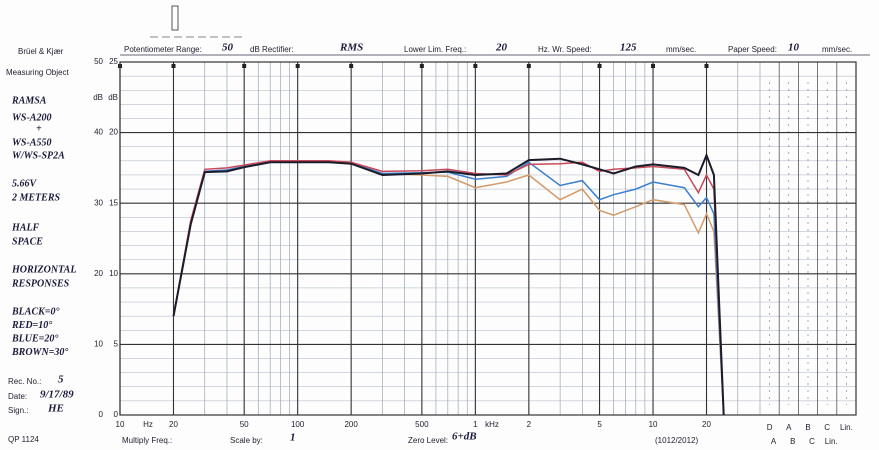 This screenshot has height=450, width=879. What do you see at coordinates (57, 395) in the screenshot?
I see `date: 9/17/89` at bounding box center [57, 395].